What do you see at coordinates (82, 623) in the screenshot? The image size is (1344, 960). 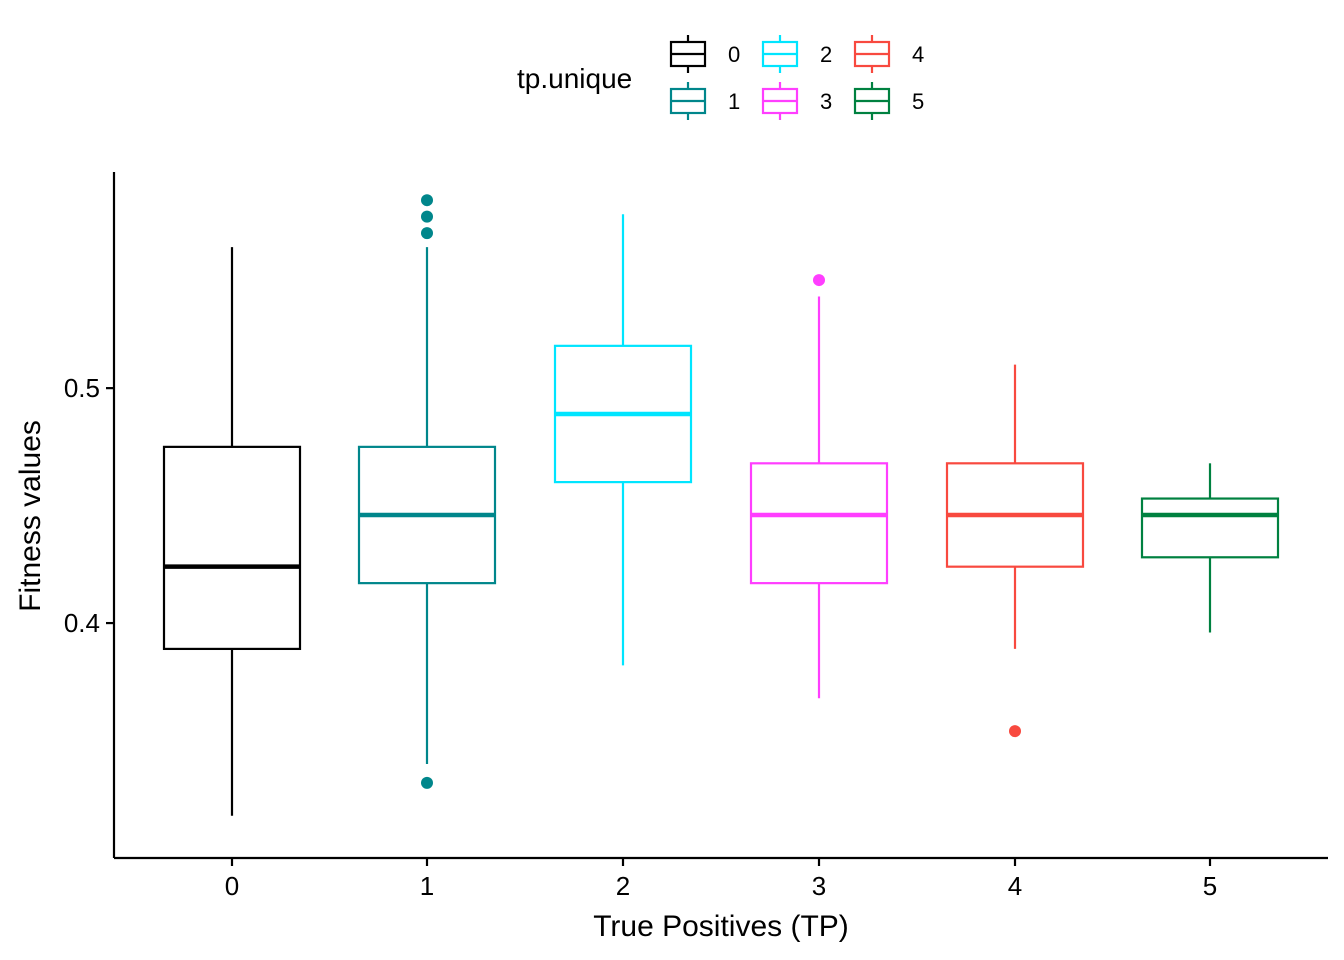 I see `y-tick-label: 0.4` at bounding box center [82, 623].